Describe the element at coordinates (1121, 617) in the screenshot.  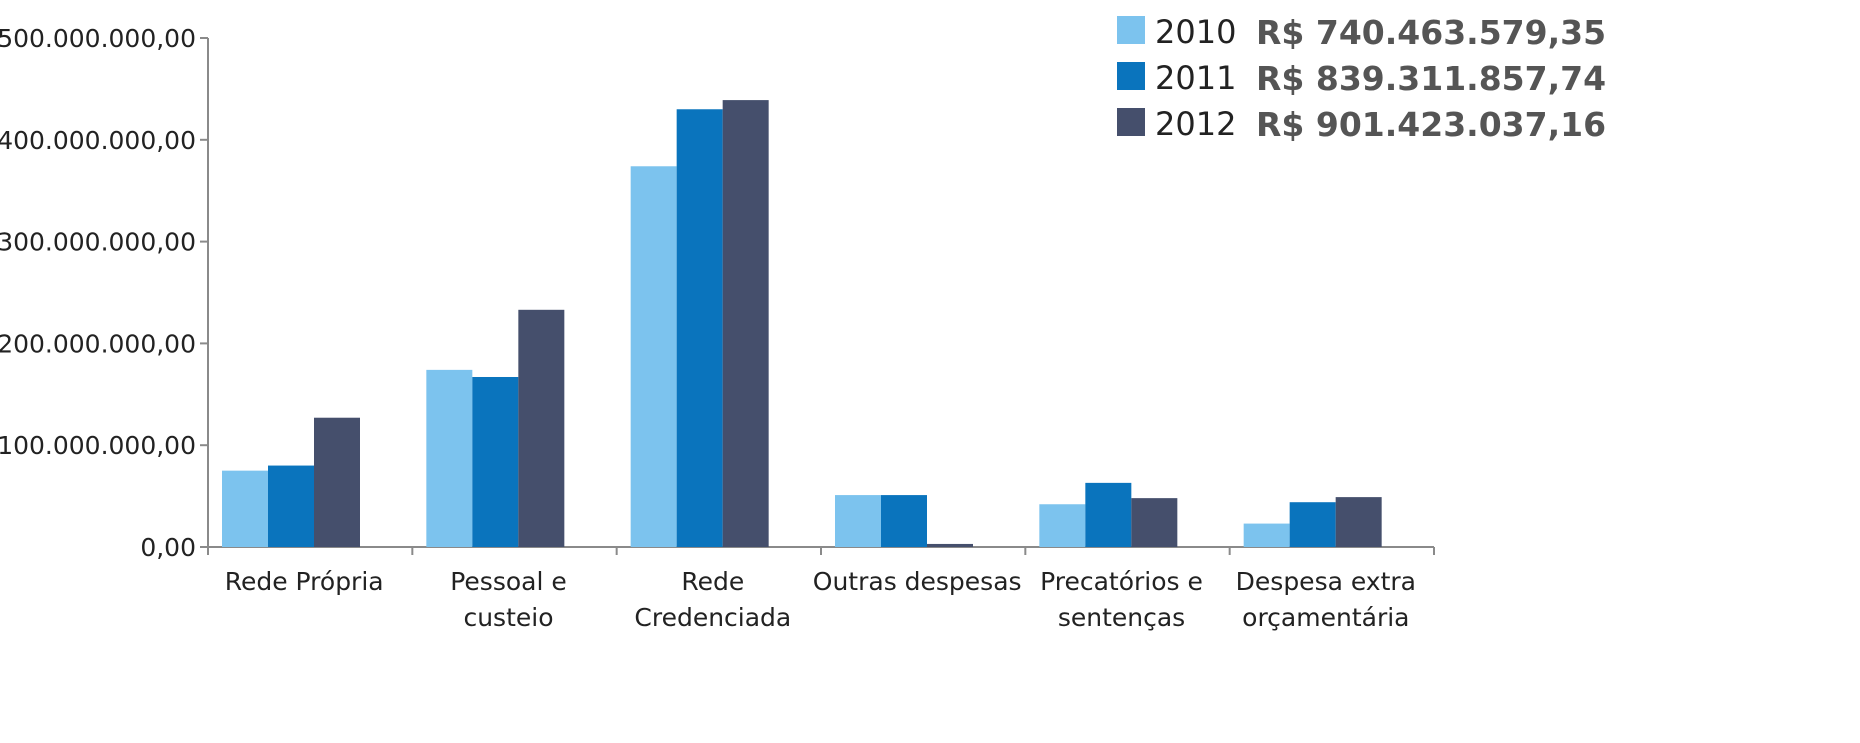
I see `x-tick-label: sentenças` at that location.